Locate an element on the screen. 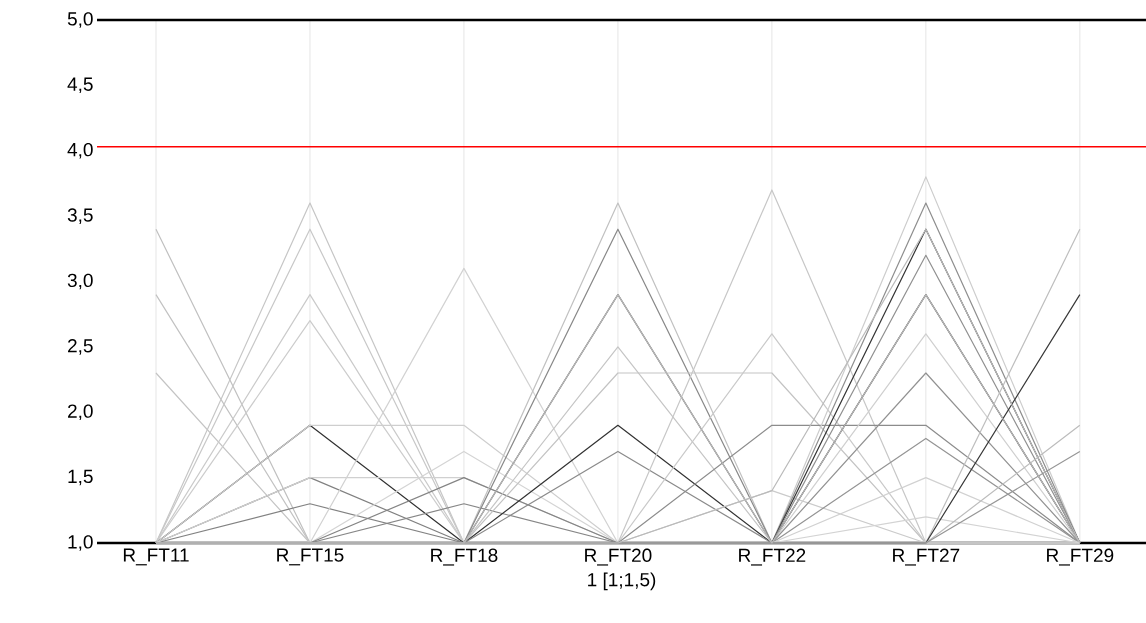 Image resolution: width=1146 pixels, height=623 pixels. x-tick-label: R_FT18 is located at coordinates (464, 557).